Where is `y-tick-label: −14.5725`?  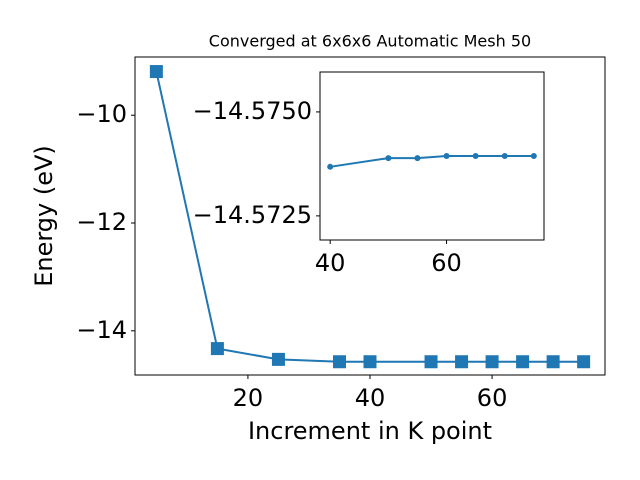
y-tick-label: −14.5725 is located at coordinates (252, 215).